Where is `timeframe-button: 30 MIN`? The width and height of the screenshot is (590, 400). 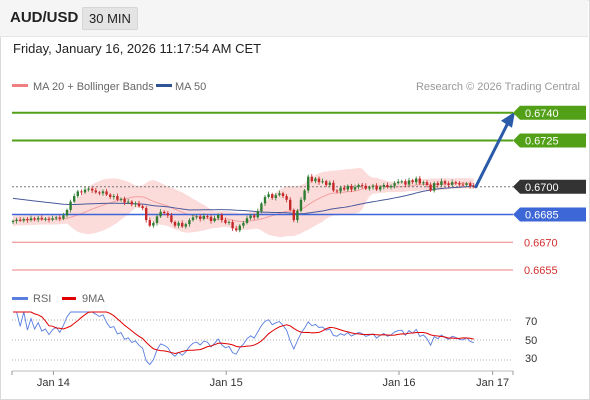
timeframe-button: 30 MIN is located at coordinates (110, 18).